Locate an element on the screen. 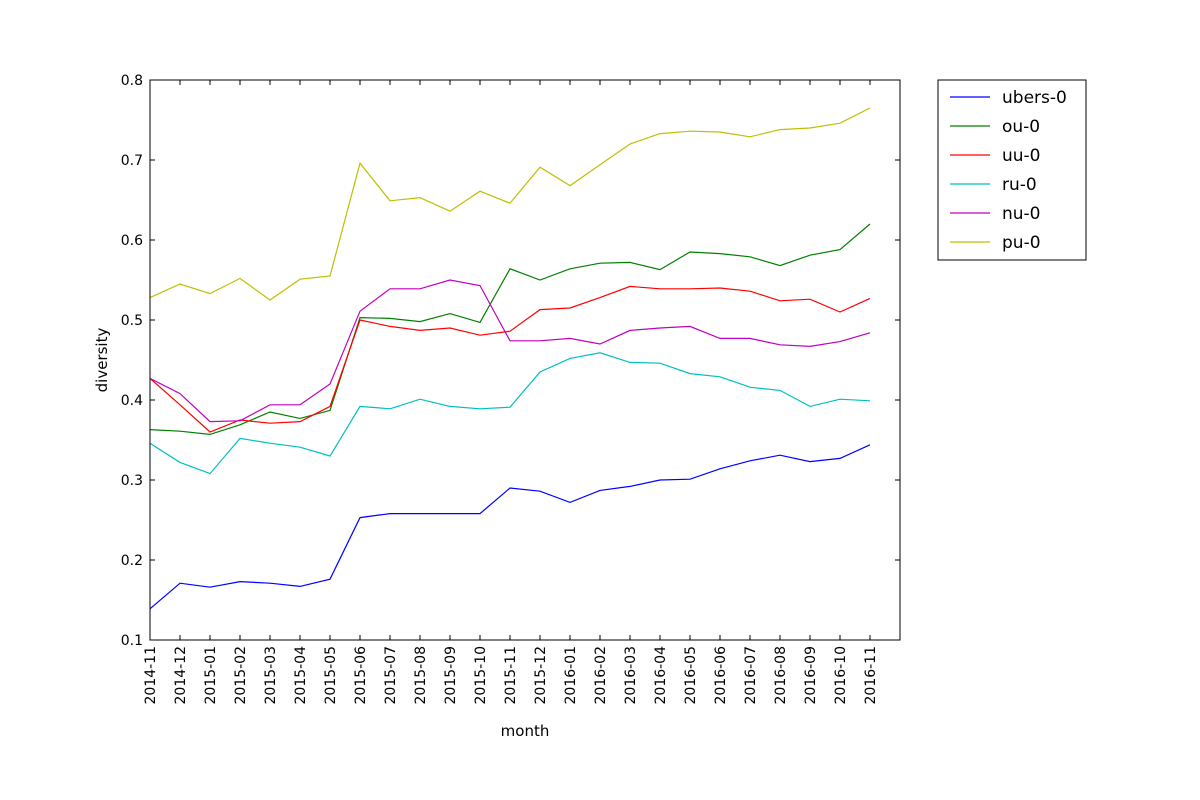 The width and height of the screenshot is (1200, 800). x-tick-label: 2015-09 is located at coordinates (451, 675).